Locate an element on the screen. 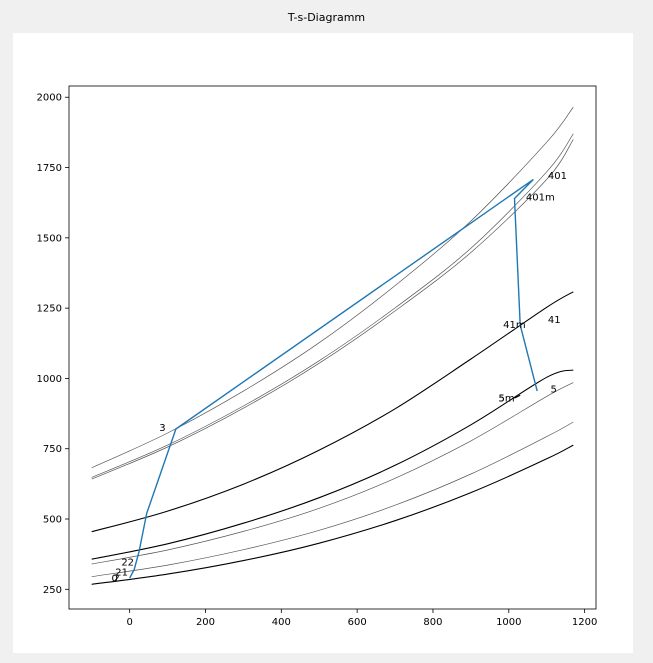 The image size is (653, 663). x-tick-label: 600 is located at coordinates (357, 622).